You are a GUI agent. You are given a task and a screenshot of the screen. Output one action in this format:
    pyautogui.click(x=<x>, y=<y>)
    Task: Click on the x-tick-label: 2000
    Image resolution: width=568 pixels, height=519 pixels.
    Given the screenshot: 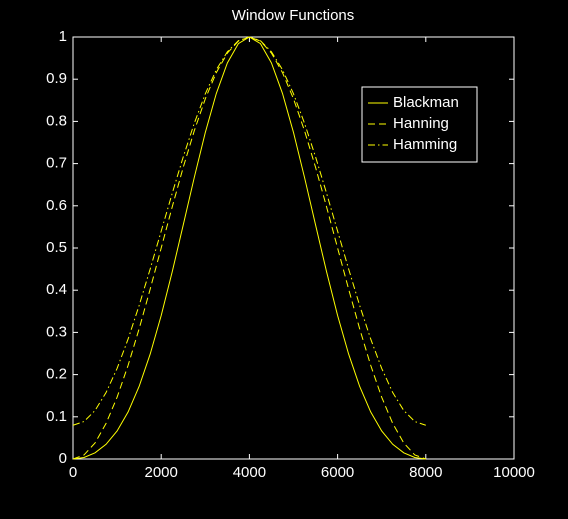 What is the action you would take?
    pyautogui.click(x=161, y=472)
    